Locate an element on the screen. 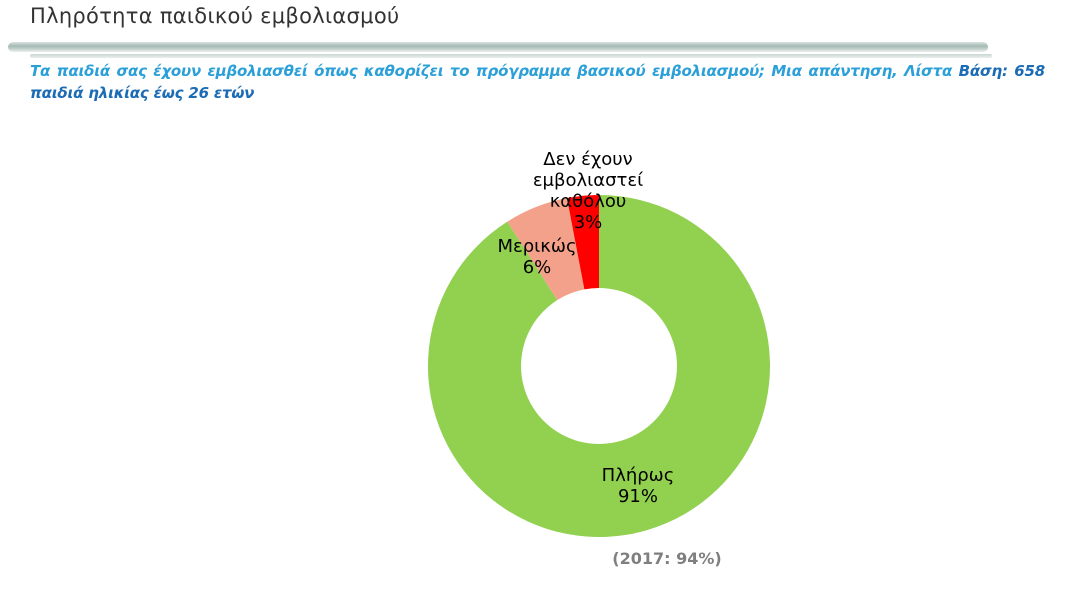 Image resolution: width=1091 pixels, height=616 pixels. slice-label-partial: Μερικώς 6% is located at coordinates (537, 257).